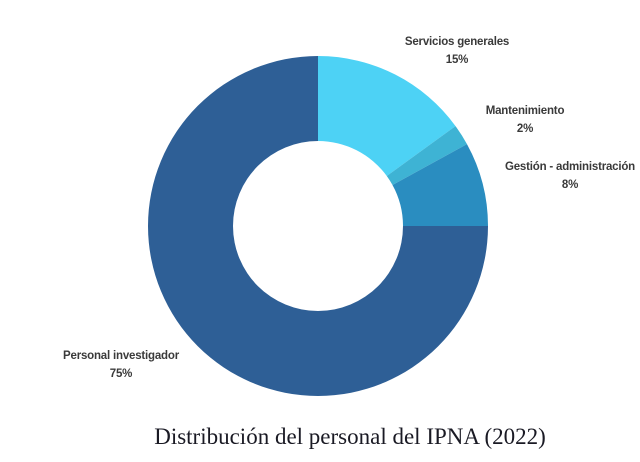 The width and height of the screenshot is (640, 462). I want to click on segment-percentage: 2%, so click(525, 129).